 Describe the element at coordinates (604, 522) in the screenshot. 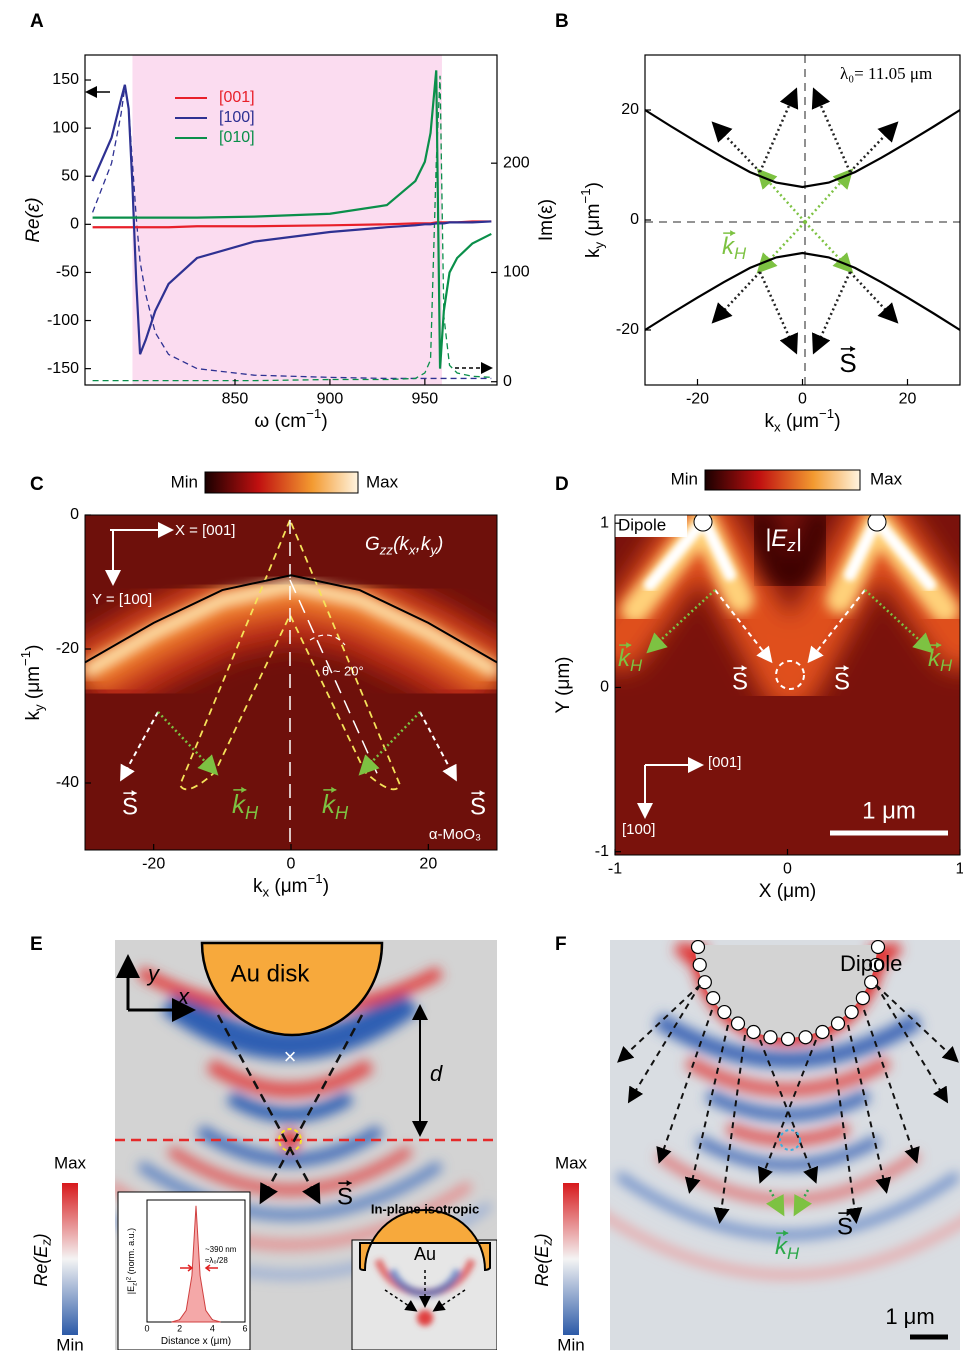

I see `y-tick-label: 1` at that location.